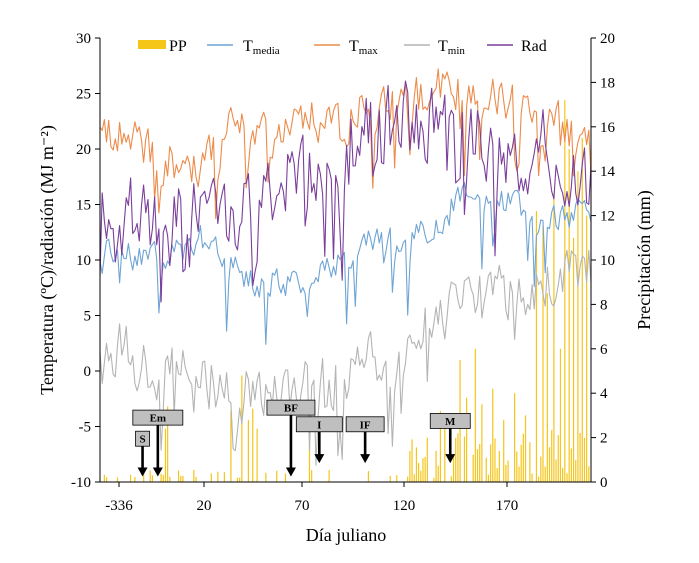  Describe the element at coordinates (291, 438) in the screenshot. I see `stage-marker: BF` at that location.